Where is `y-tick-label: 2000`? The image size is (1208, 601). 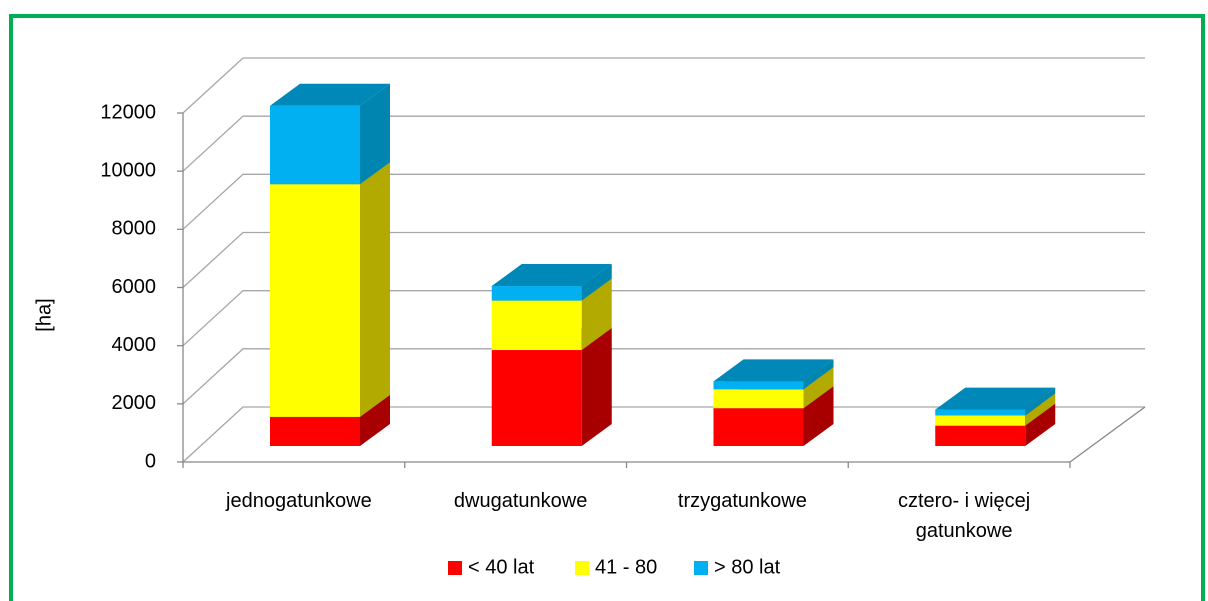 y-tick-label: 2000 is located at coordinates (134, 403).